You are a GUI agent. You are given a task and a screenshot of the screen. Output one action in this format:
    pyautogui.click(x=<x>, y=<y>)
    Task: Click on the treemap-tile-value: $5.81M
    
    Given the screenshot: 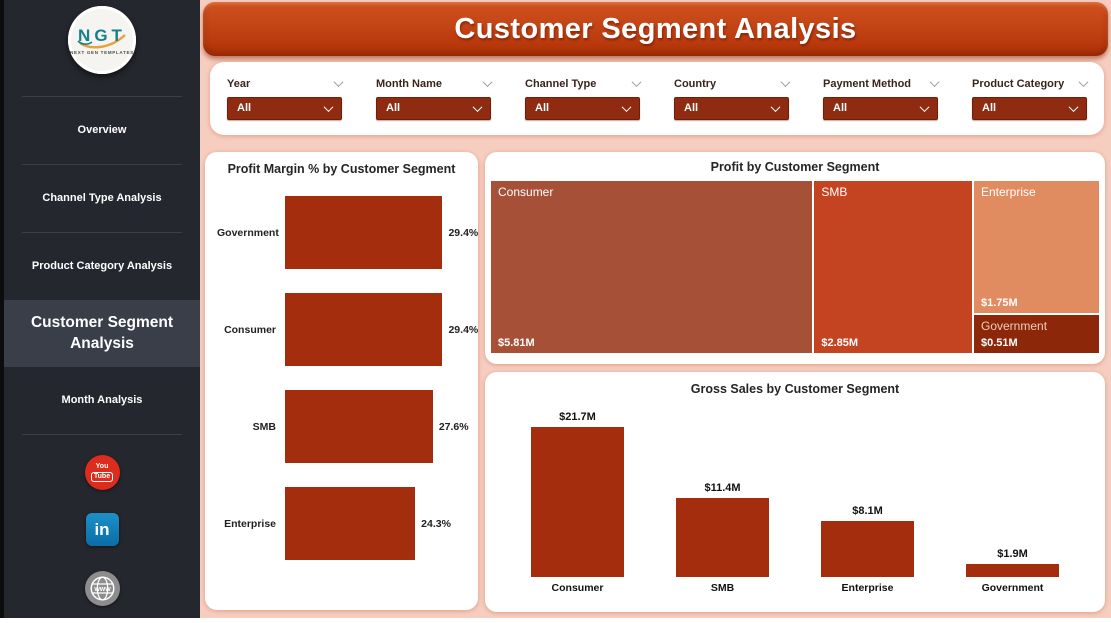 What is the action you would take?
    pyautogui.click(x=516, y=343)
    